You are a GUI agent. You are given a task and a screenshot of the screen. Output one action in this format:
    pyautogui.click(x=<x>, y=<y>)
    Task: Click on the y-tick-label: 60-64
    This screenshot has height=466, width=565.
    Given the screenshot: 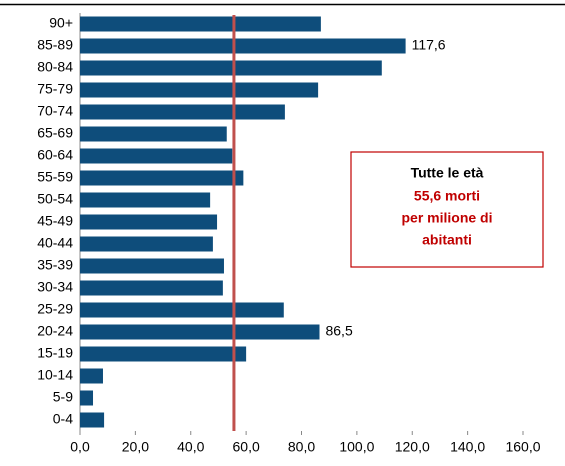 What is the action you would take?
    pyautogui.click(x=55, y=155)
    